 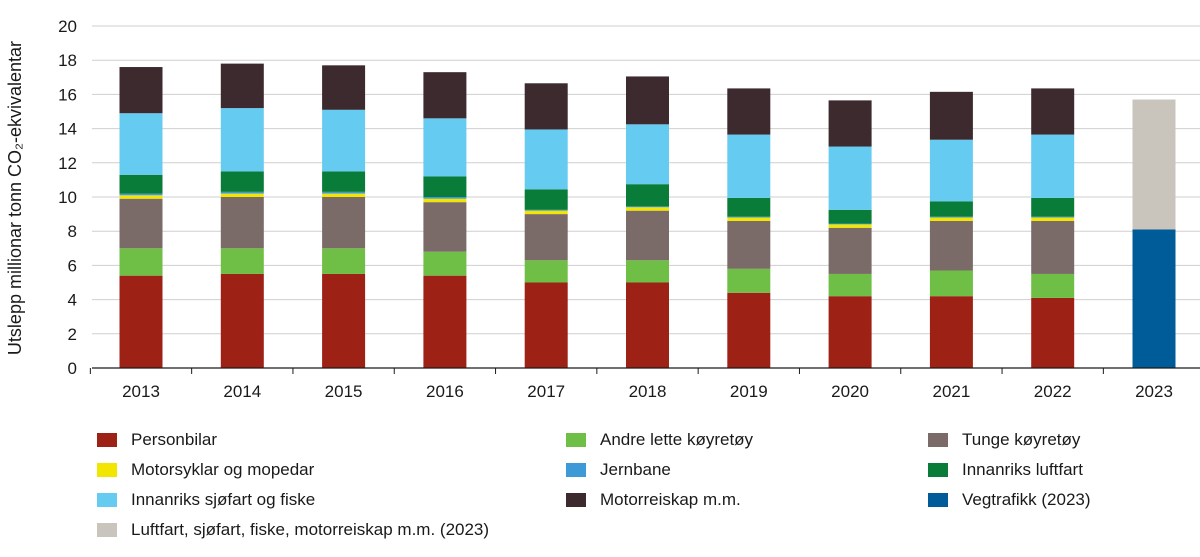 I want to click on x-tick-label: 2023, so click(x=1154, y=391).